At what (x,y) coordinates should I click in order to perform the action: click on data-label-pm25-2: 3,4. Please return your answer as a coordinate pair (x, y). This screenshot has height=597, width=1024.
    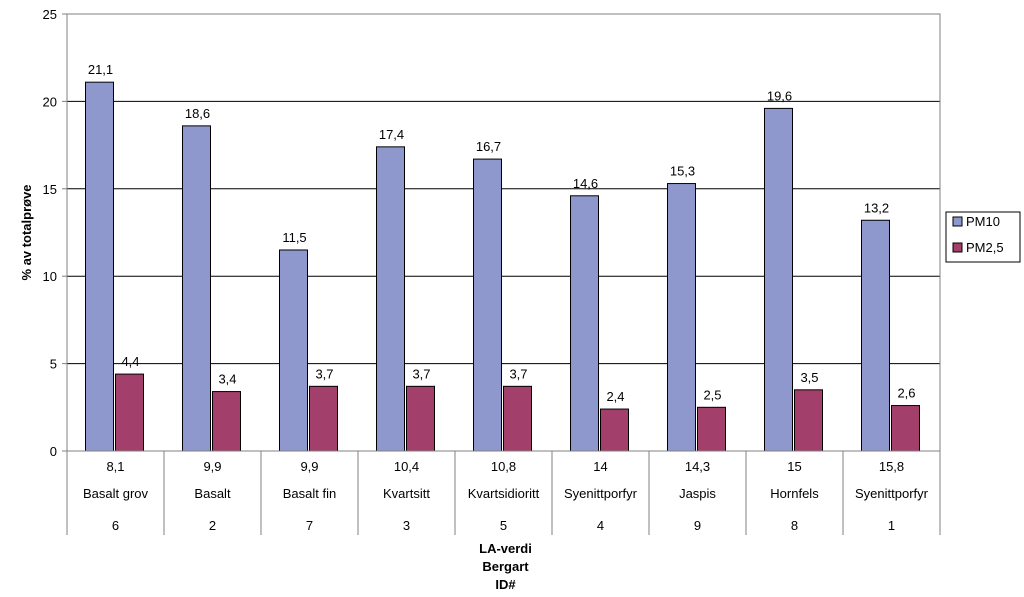
    Looking at the image, I should click on (227, 379).